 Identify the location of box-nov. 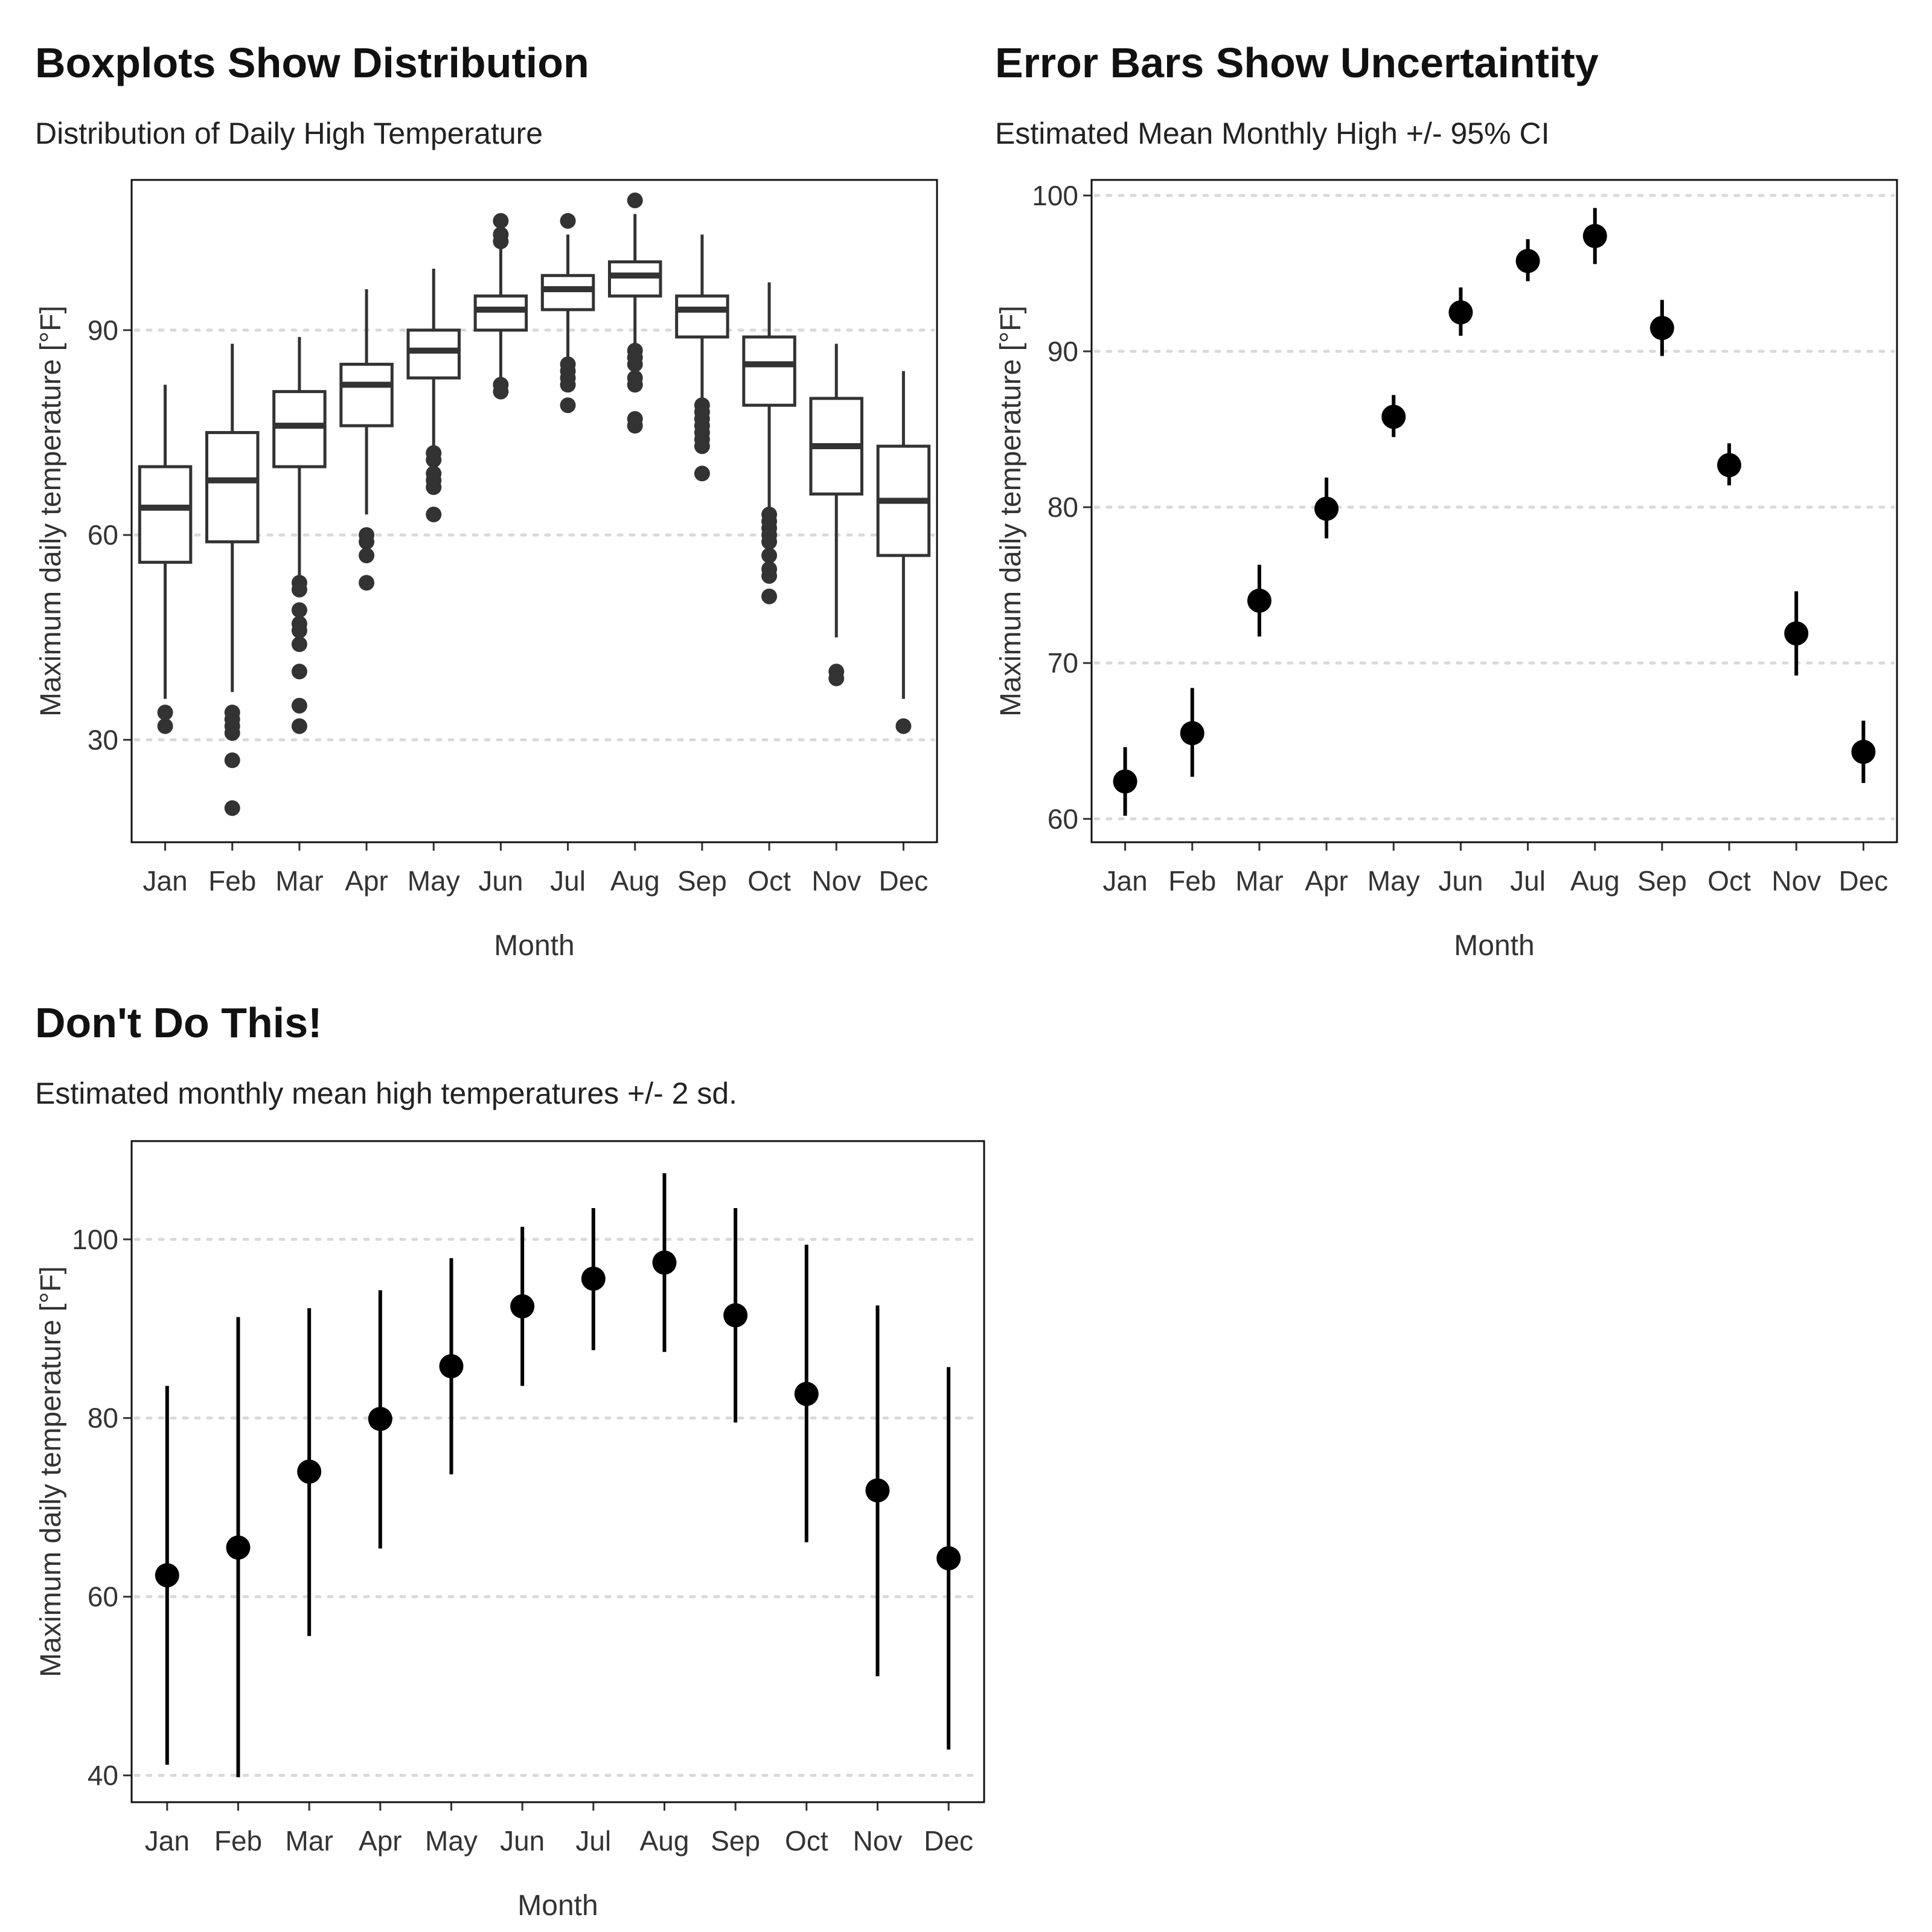
(836, 515).